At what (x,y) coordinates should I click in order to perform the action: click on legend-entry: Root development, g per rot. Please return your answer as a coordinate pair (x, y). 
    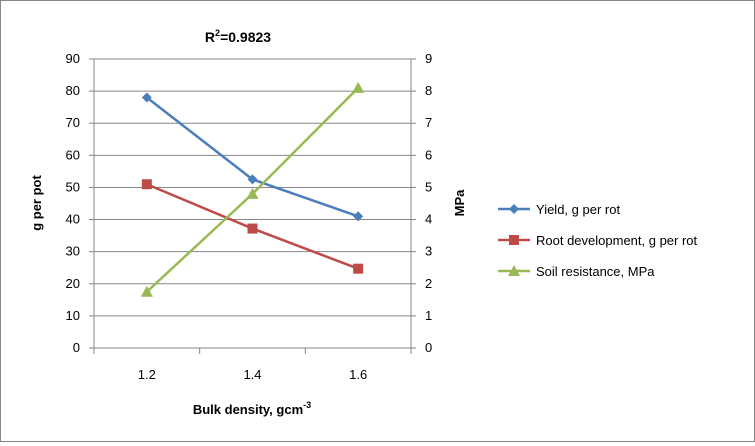
    Looking at the image, I should click on (598, 240).